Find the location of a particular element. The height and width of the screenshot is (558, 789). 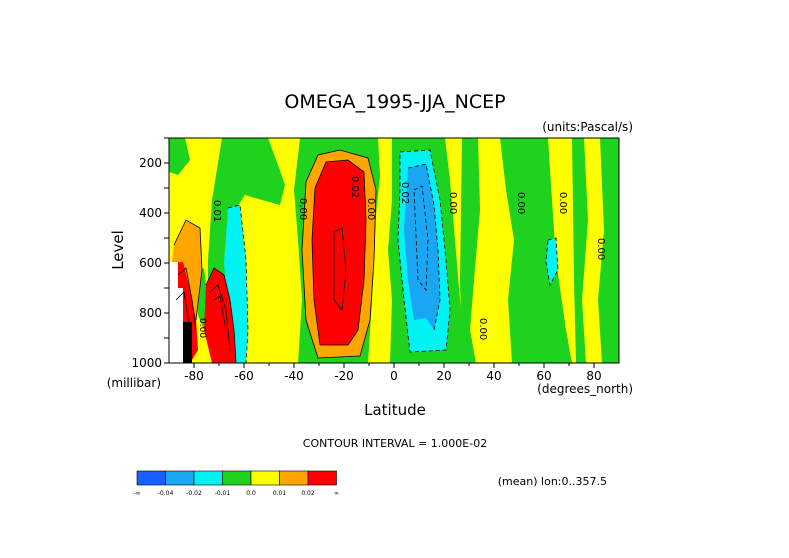

x-axis: -80 -60 -40 -20 0 20 40 60 80 is located at coordinates (393, 373).